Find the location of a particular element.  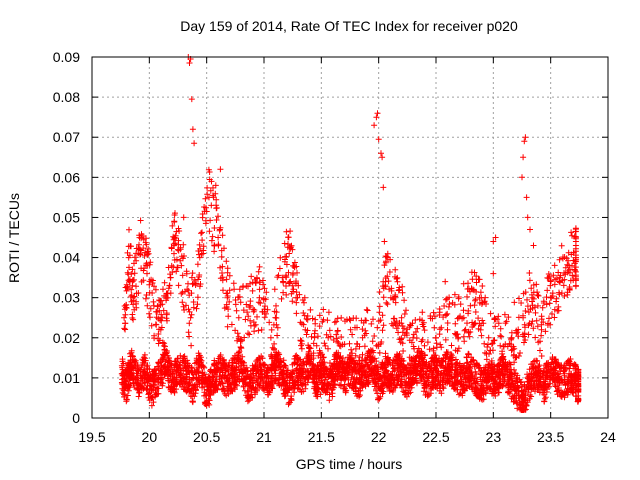

x-tick-label: 23 is located at coordinates (494, 437).